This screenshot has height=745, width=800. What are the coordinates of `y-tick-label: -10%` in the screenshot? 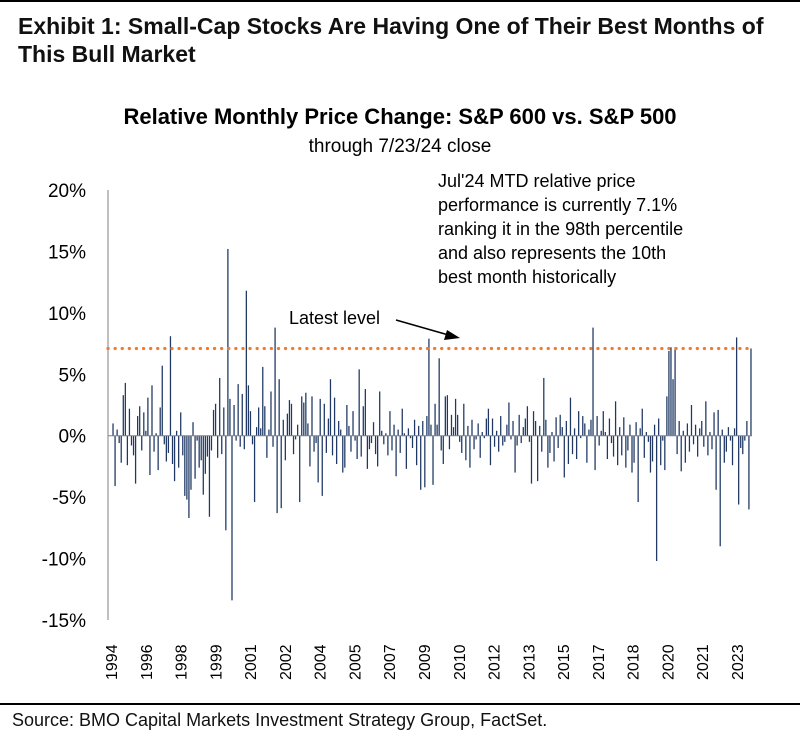 It's located at (64, 560).